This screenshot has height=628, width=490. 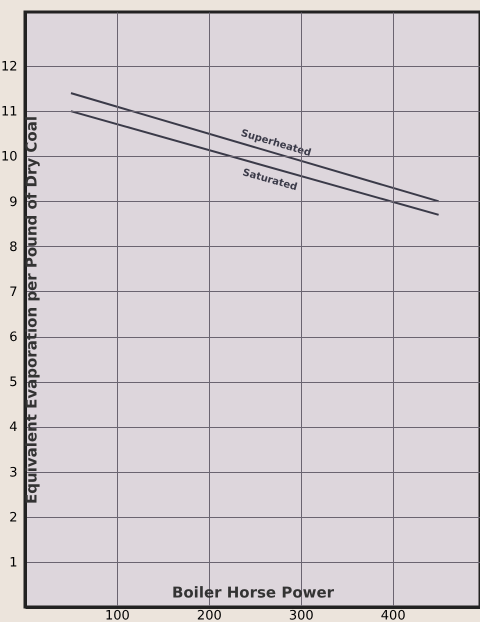 What do you see at coordinates (13, 202) in the screenshot?
I see `y-tick-label: 9` at bounding box center [13, 202].